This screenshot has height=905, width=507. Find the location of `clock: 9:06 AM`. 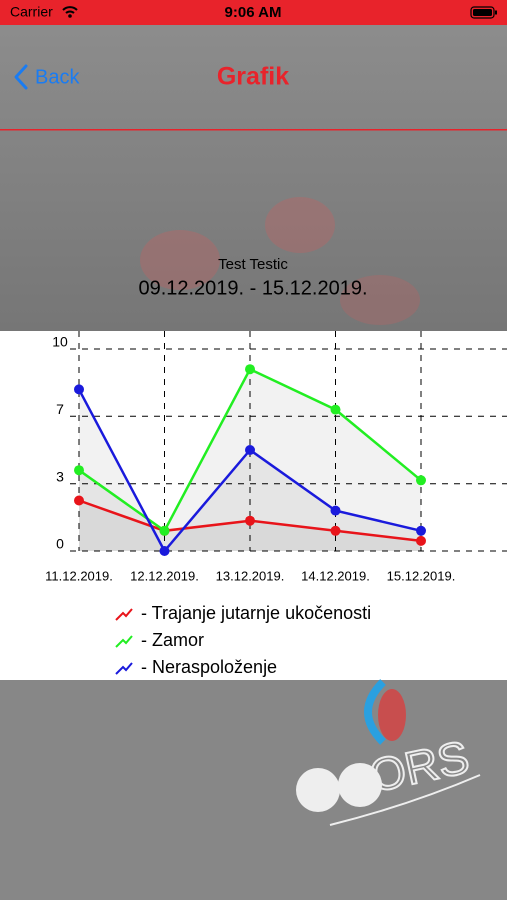

clock: 9:06 AM is located at coordinates (253, 12).